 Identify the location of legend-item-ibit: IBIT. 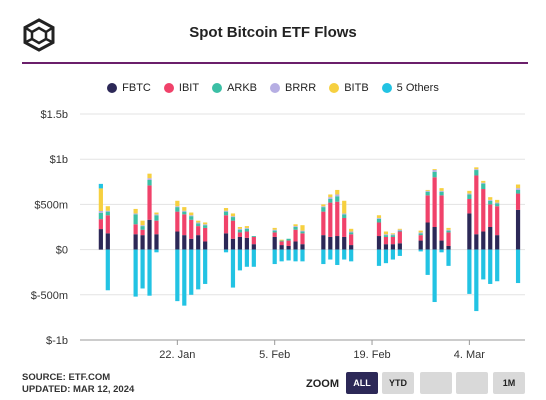
(181, 88).